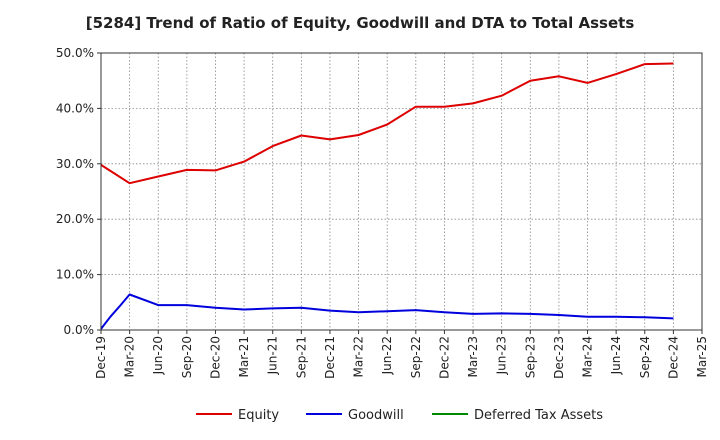  Describe the element at coordinates (75, 53) in the screenshot. I see `y-tick-label: 50.0%` at that location.